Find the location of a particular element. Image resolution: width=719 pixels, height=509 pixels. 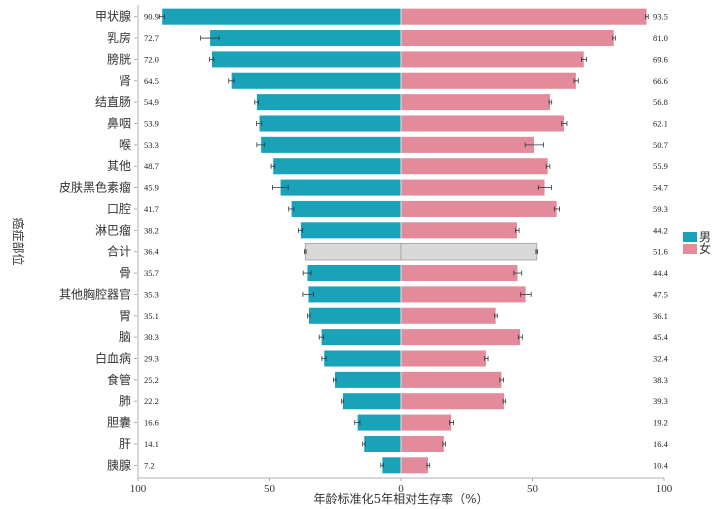

category-label: 肾 is located at coordinates (125, 81).